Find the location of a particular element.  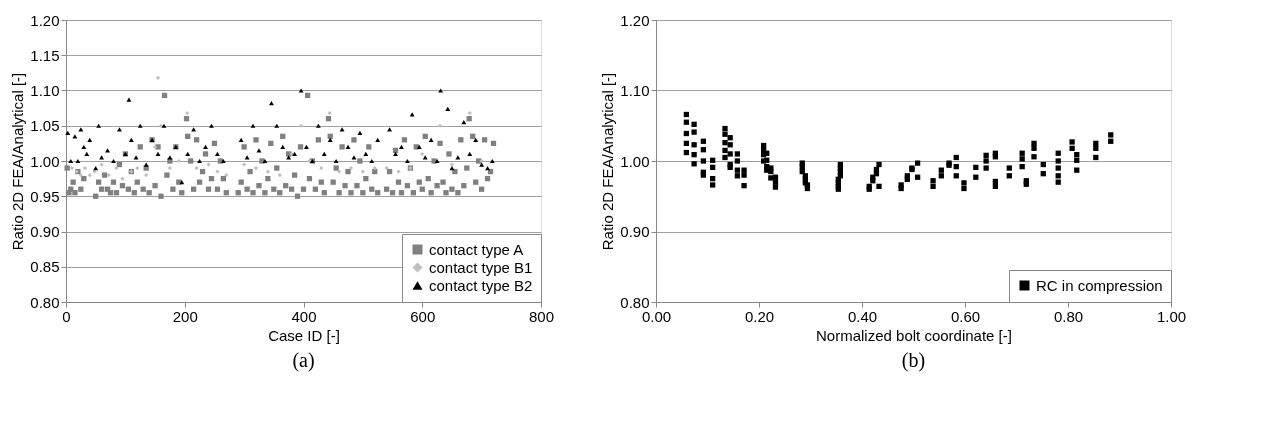

x-tick-label: 200 is located at coordinates (185, 316).